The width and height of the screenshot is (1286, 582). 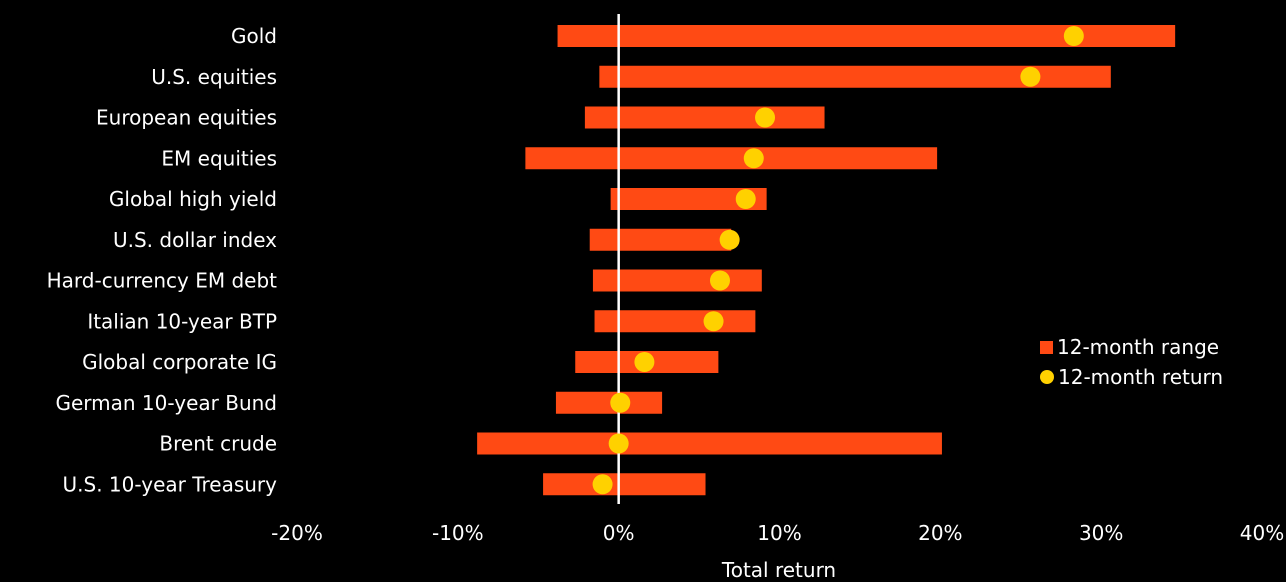 What do you see at coordinates (193, 199) in the screenshot?
I see `category-label: Global high yield` at bounding box center [193, 199].